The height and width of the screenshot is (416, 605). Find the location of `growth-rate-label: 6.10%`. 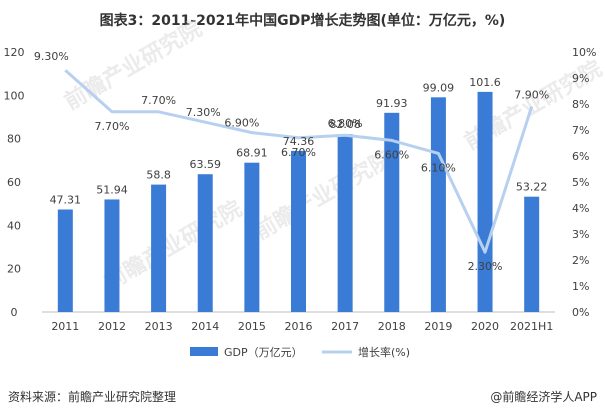

growth-rate-label: 6.10% is located at coordinates (438, 167).